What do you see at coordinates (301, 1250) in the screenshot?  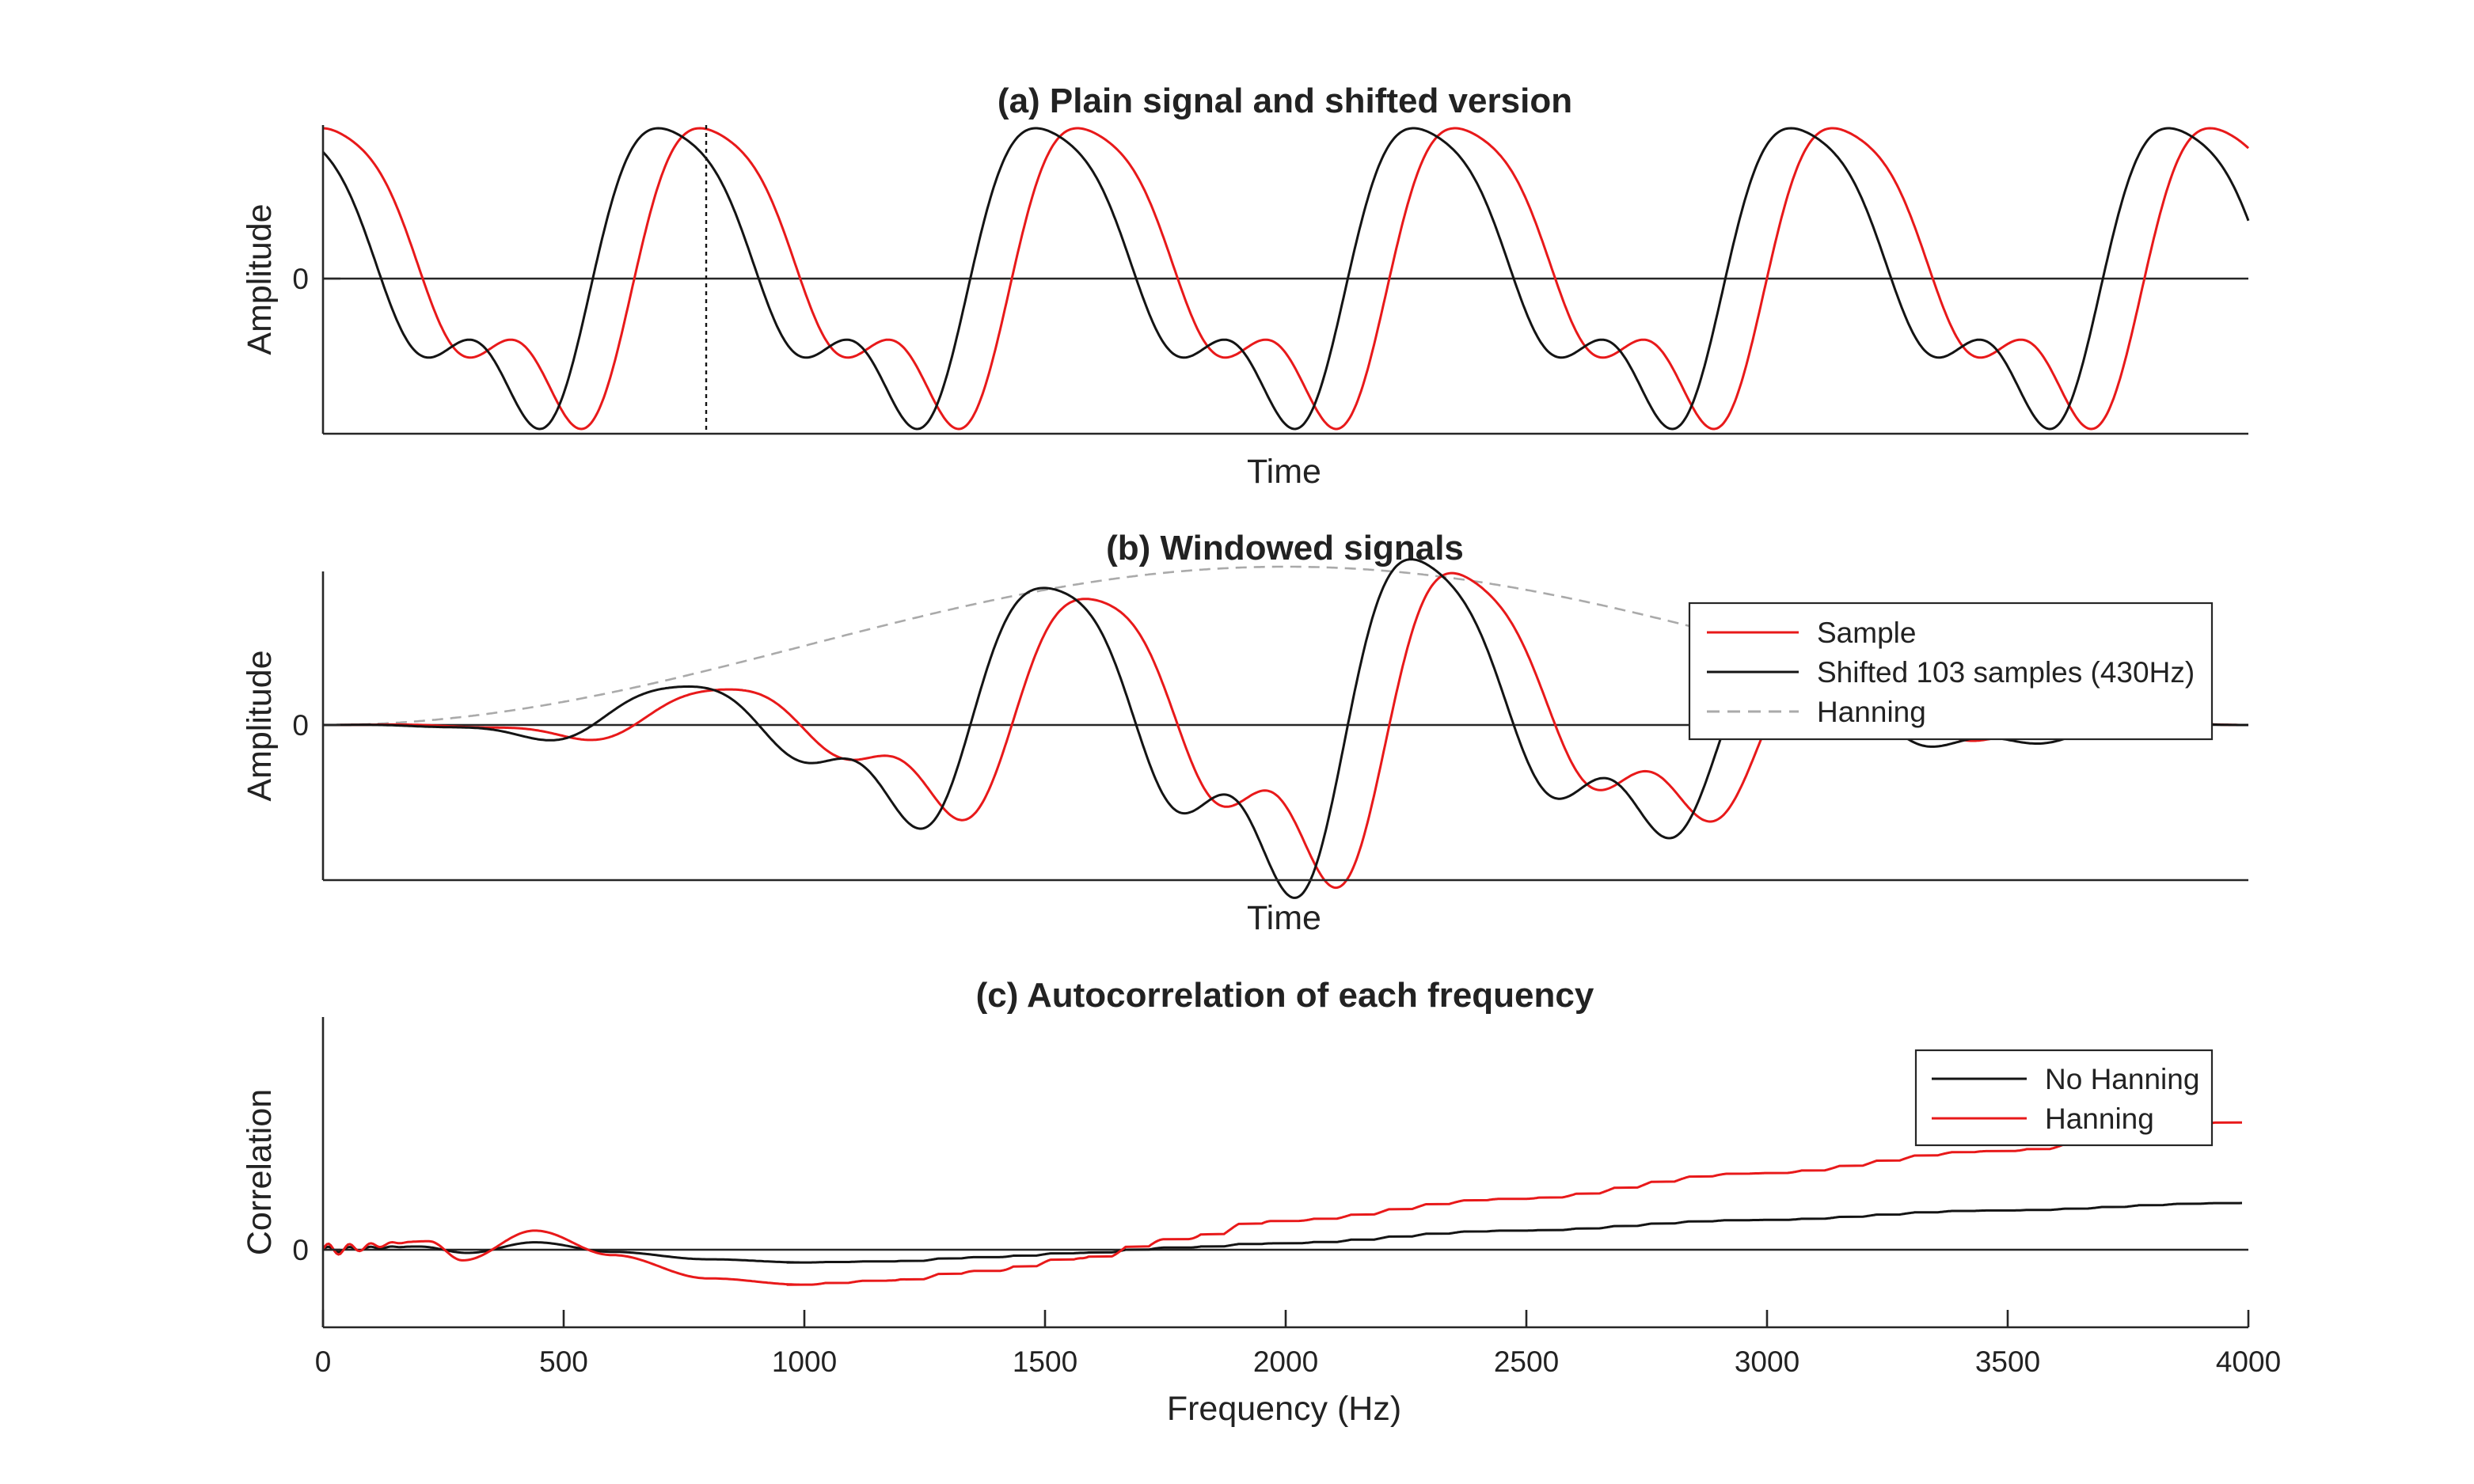 I see `panel-c-y-tick-label: 0` at bounding box center [301, 1250].